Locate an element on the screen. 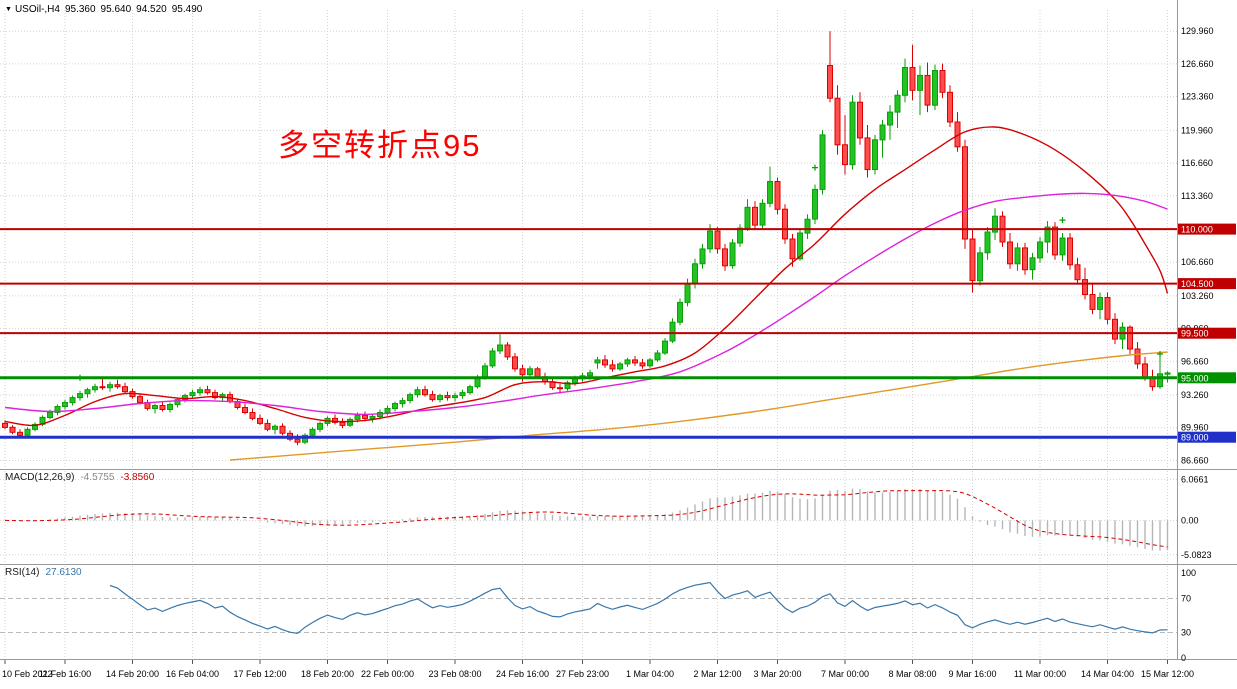 The width and height of the screenshot is (1237, 689). time-label: 16 Feb 04:00 is located at coordinates (192, 674).